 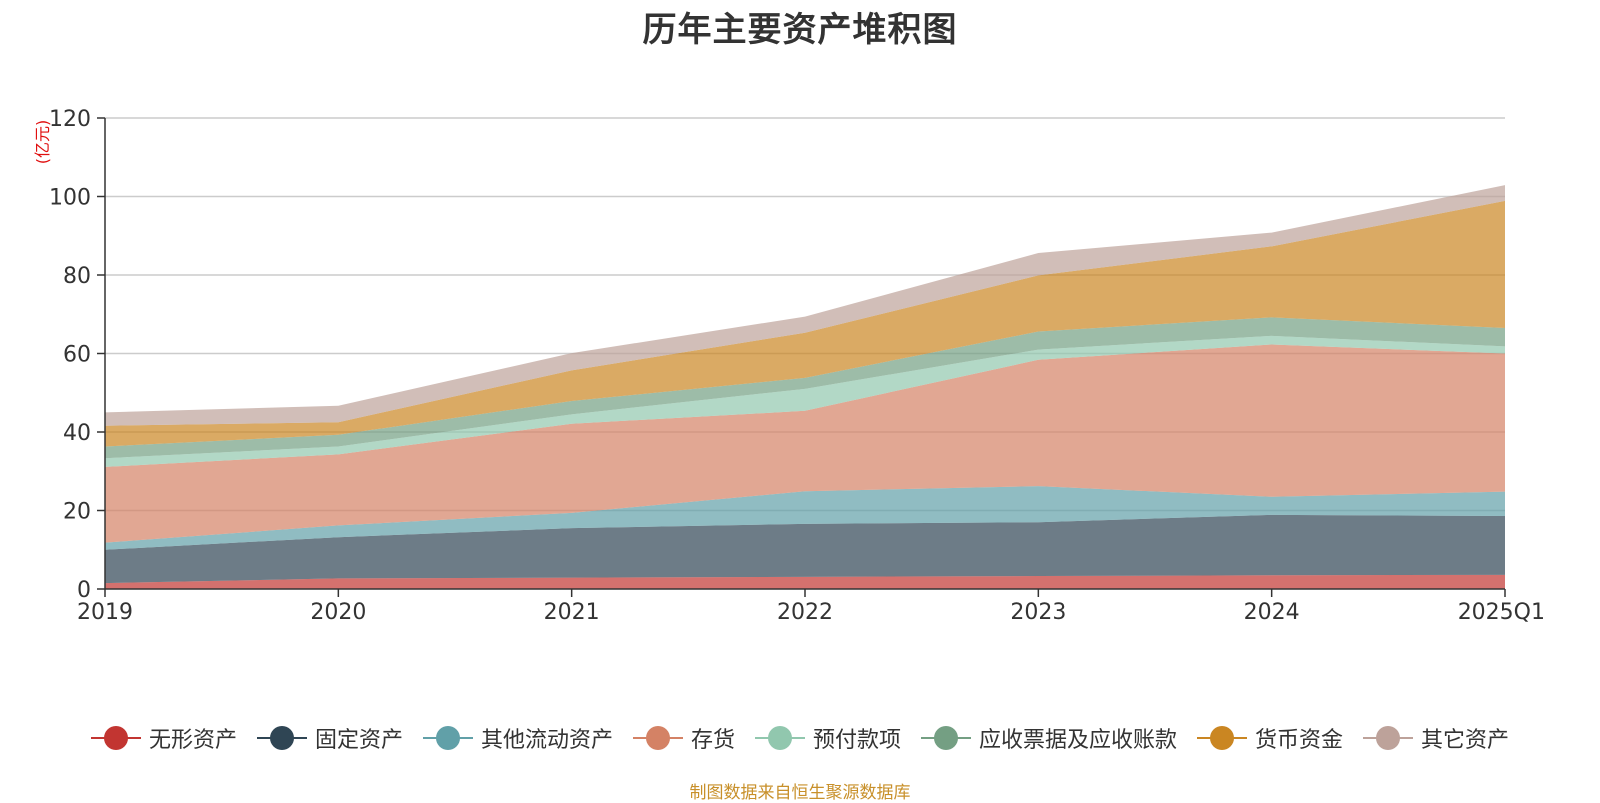 I want to click on legend-label: 应收票据及应收账款, so click(x=1078, y=740).